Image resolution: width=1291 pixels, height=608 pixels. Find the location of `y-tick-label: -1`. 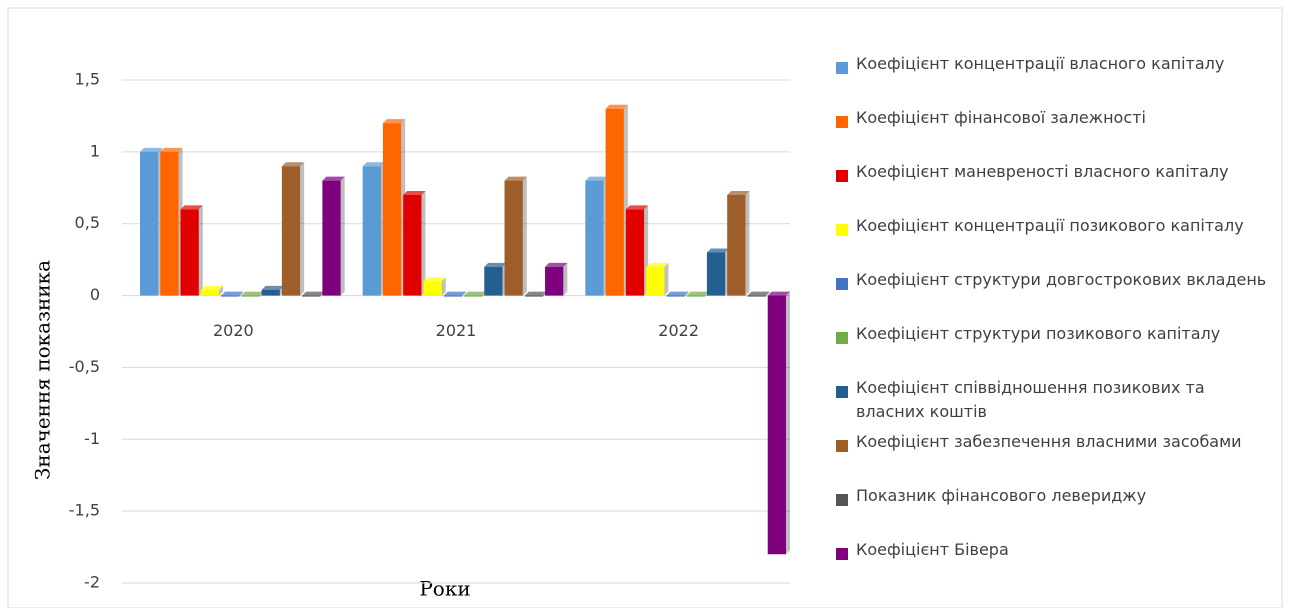

y-tick-label: -1 is located at coordinates (92, 438).